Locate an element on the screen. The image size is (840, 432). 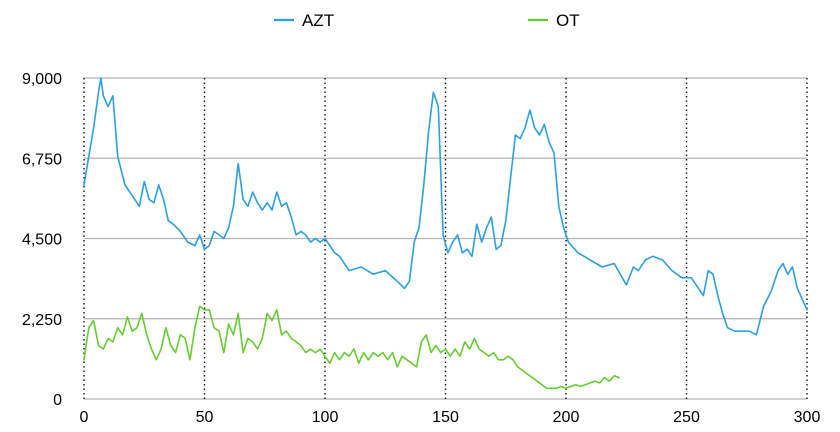
series-line-ot is located at coordinates (351, 347).